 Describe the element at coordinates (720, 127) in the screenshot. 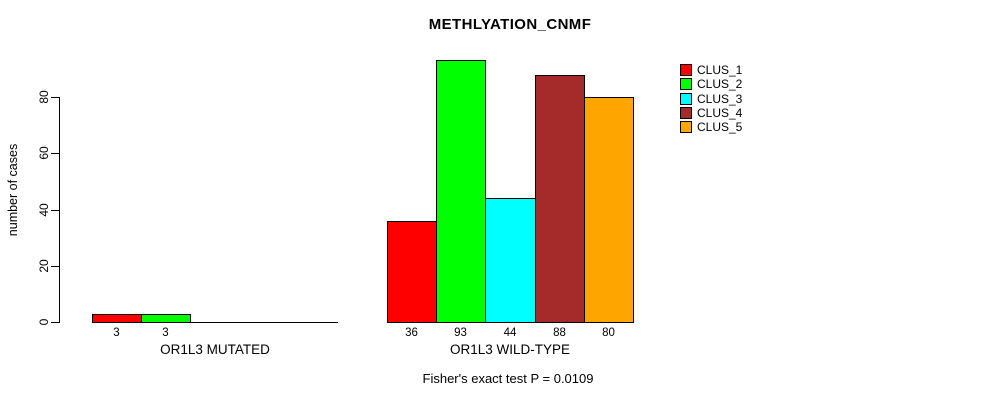

I see `legend-label: CLUS_5` at that location.